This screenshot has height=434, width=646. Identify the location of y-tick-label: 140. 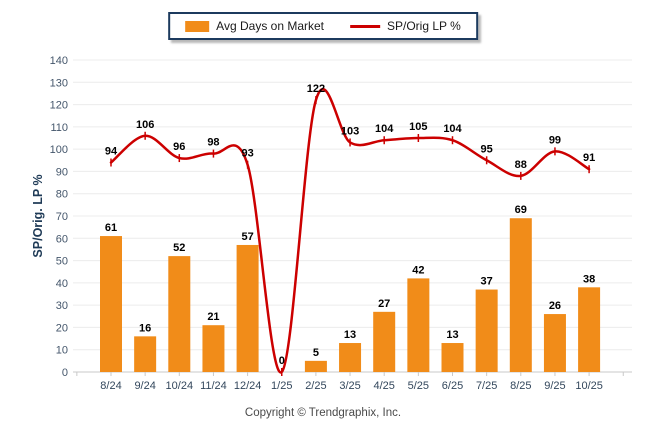
(59, 61).